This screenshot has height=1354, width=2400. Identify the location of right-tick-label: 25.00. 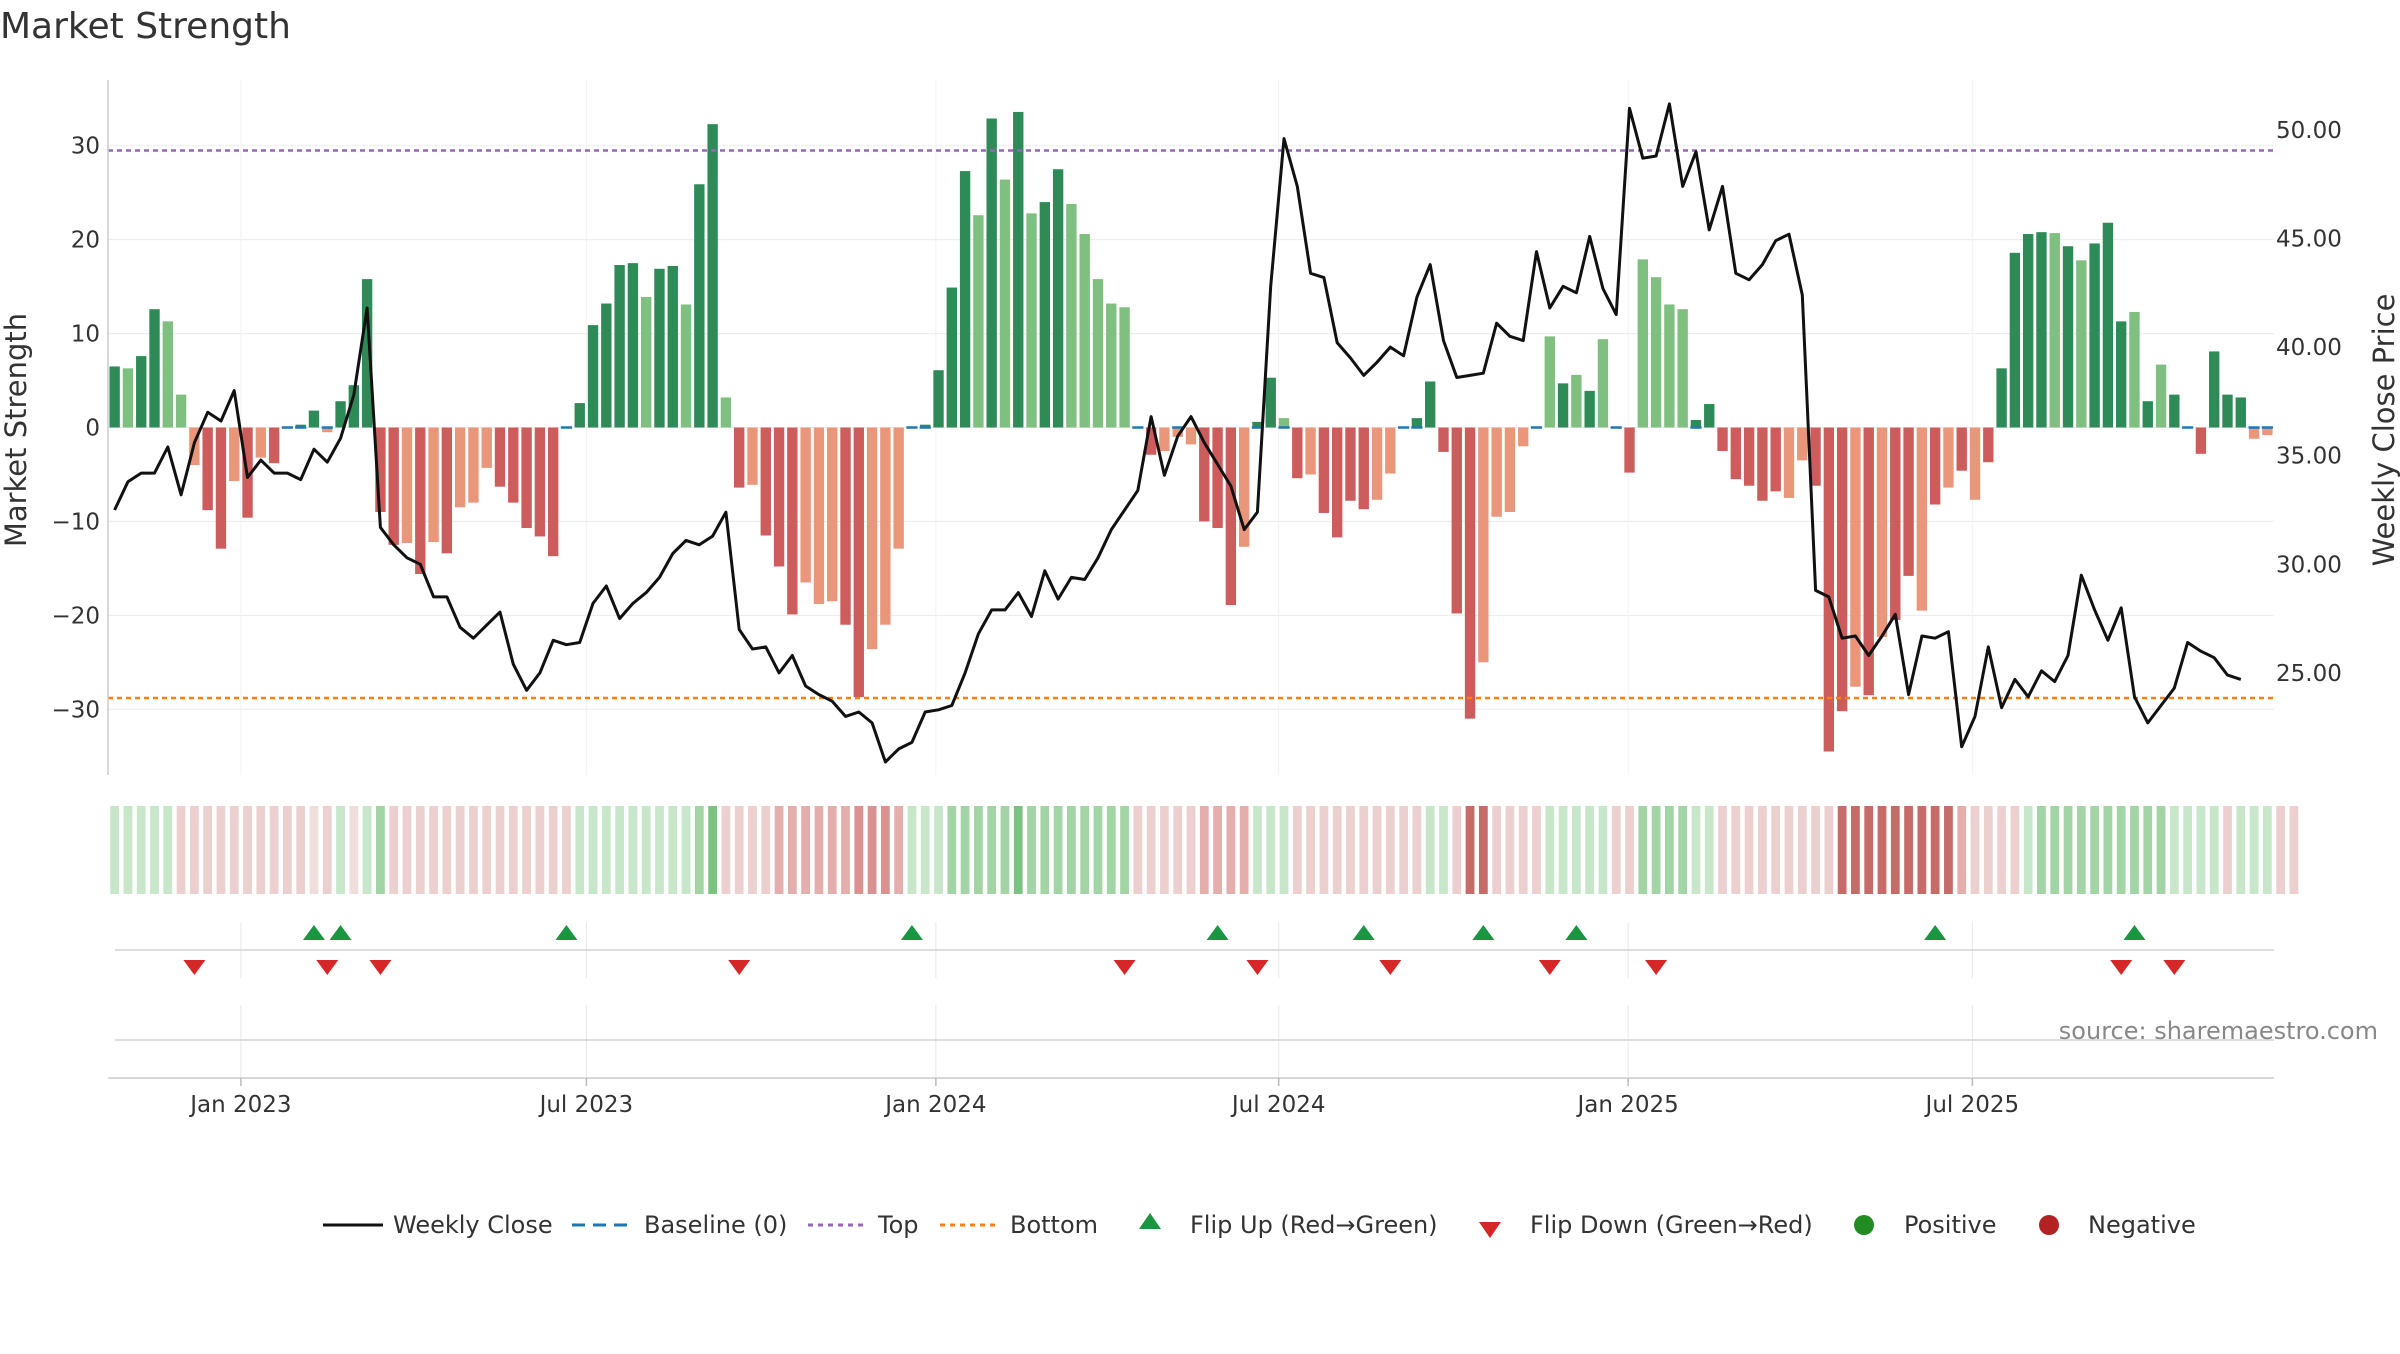
(2309, 674).